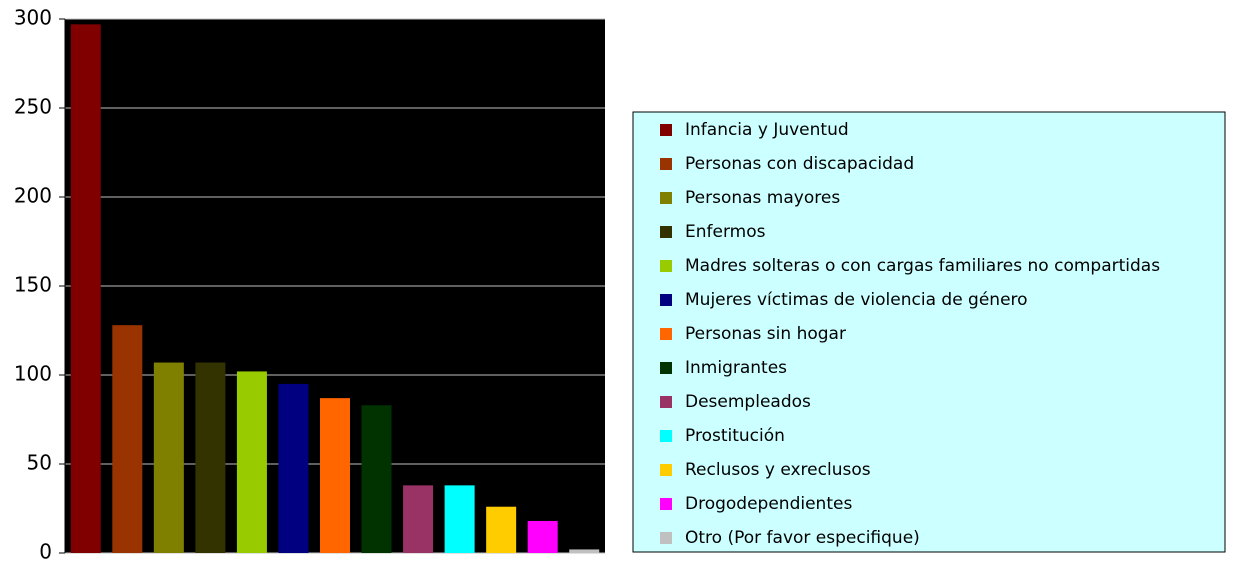 The width and height of the screenshot is (1241, 562). I want to click on y-tick-label: 200, so click(33, 196).